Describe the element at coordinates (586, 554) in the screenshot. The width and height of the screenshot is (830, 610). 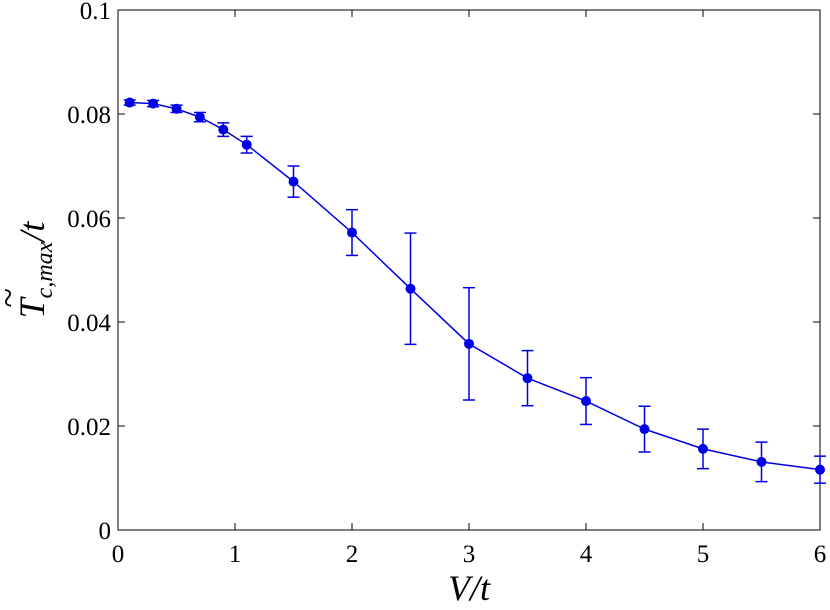
I see `x-tick-label: 4` at that location.